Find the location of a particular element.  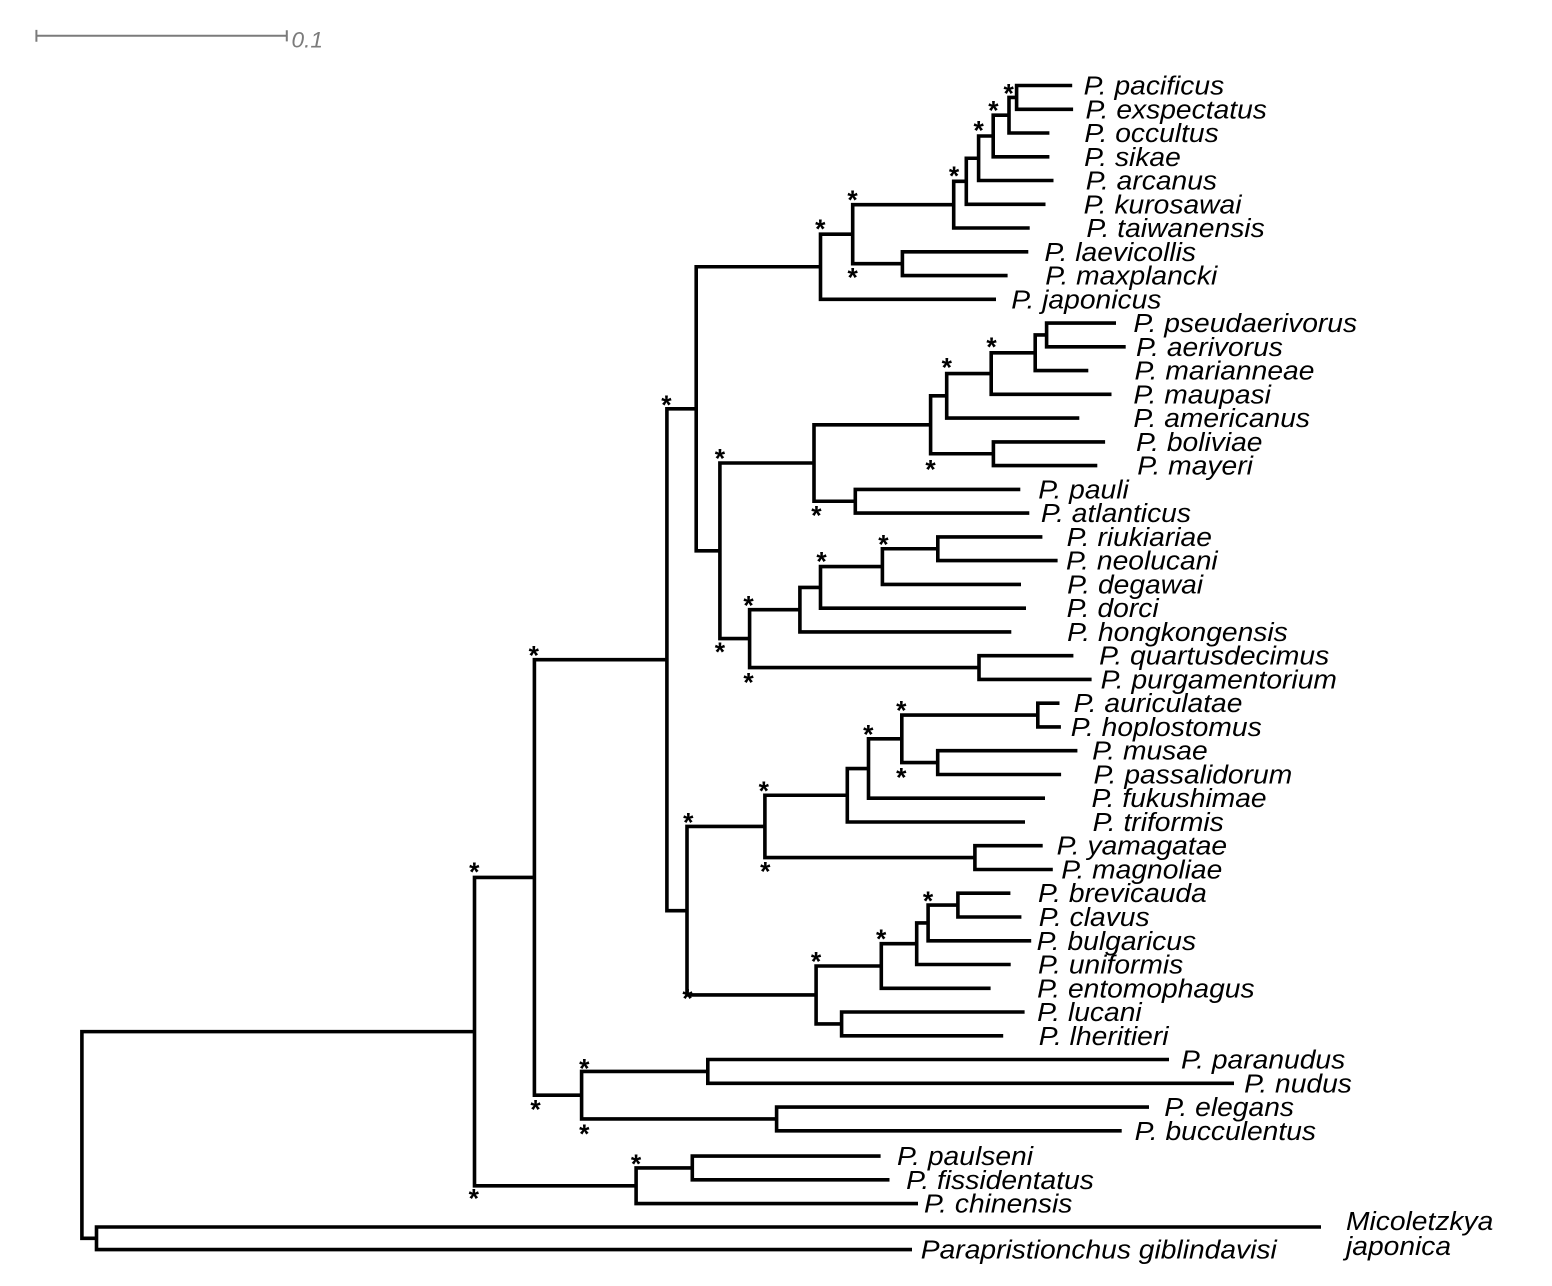

svg-text: P. hongkongensis is located at coordinates (1177, 633).